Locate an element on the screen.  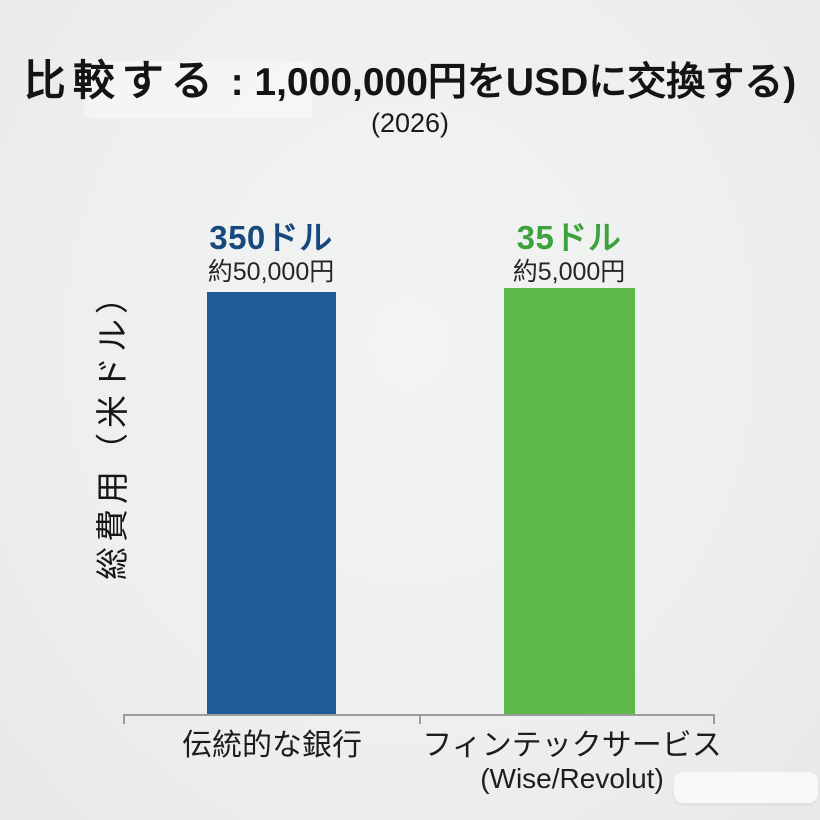
category-traditional-text: 伝統的な銀行 is located at coordinates (272, 745).